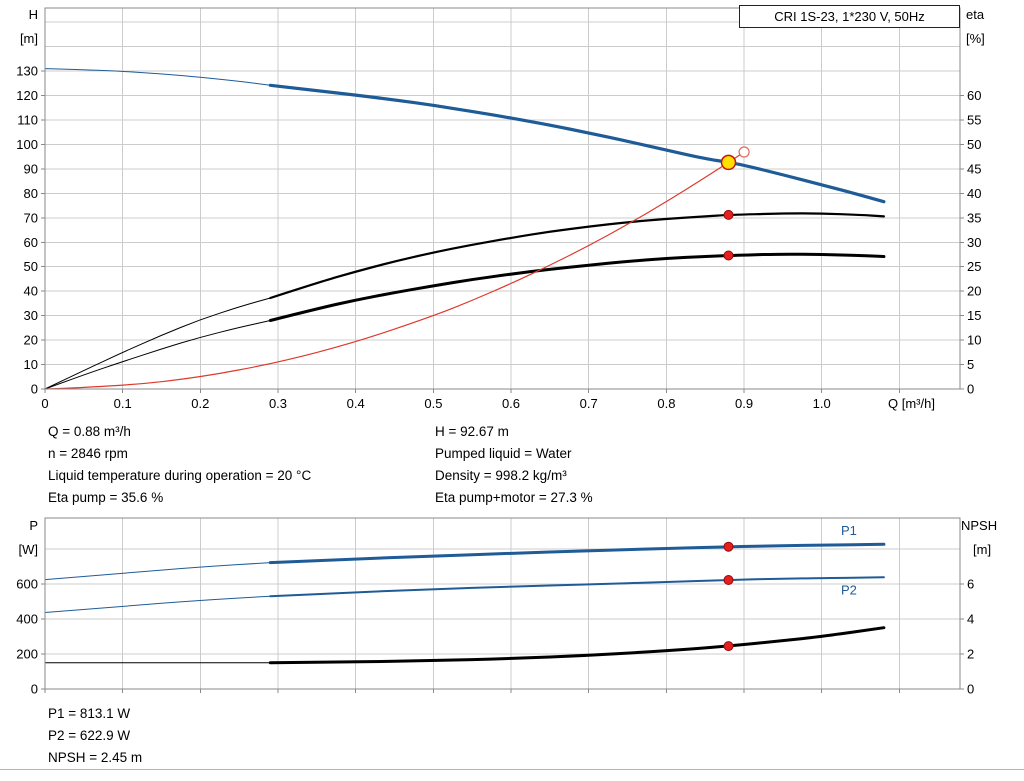 Image resolution: width=1024 pixels, height=781 pixels. What do you see at coordinates (89, 735) in the screenshot?
I see `footer-line-p2: P2 = 622.9 W` at bounding box center [89, 735].